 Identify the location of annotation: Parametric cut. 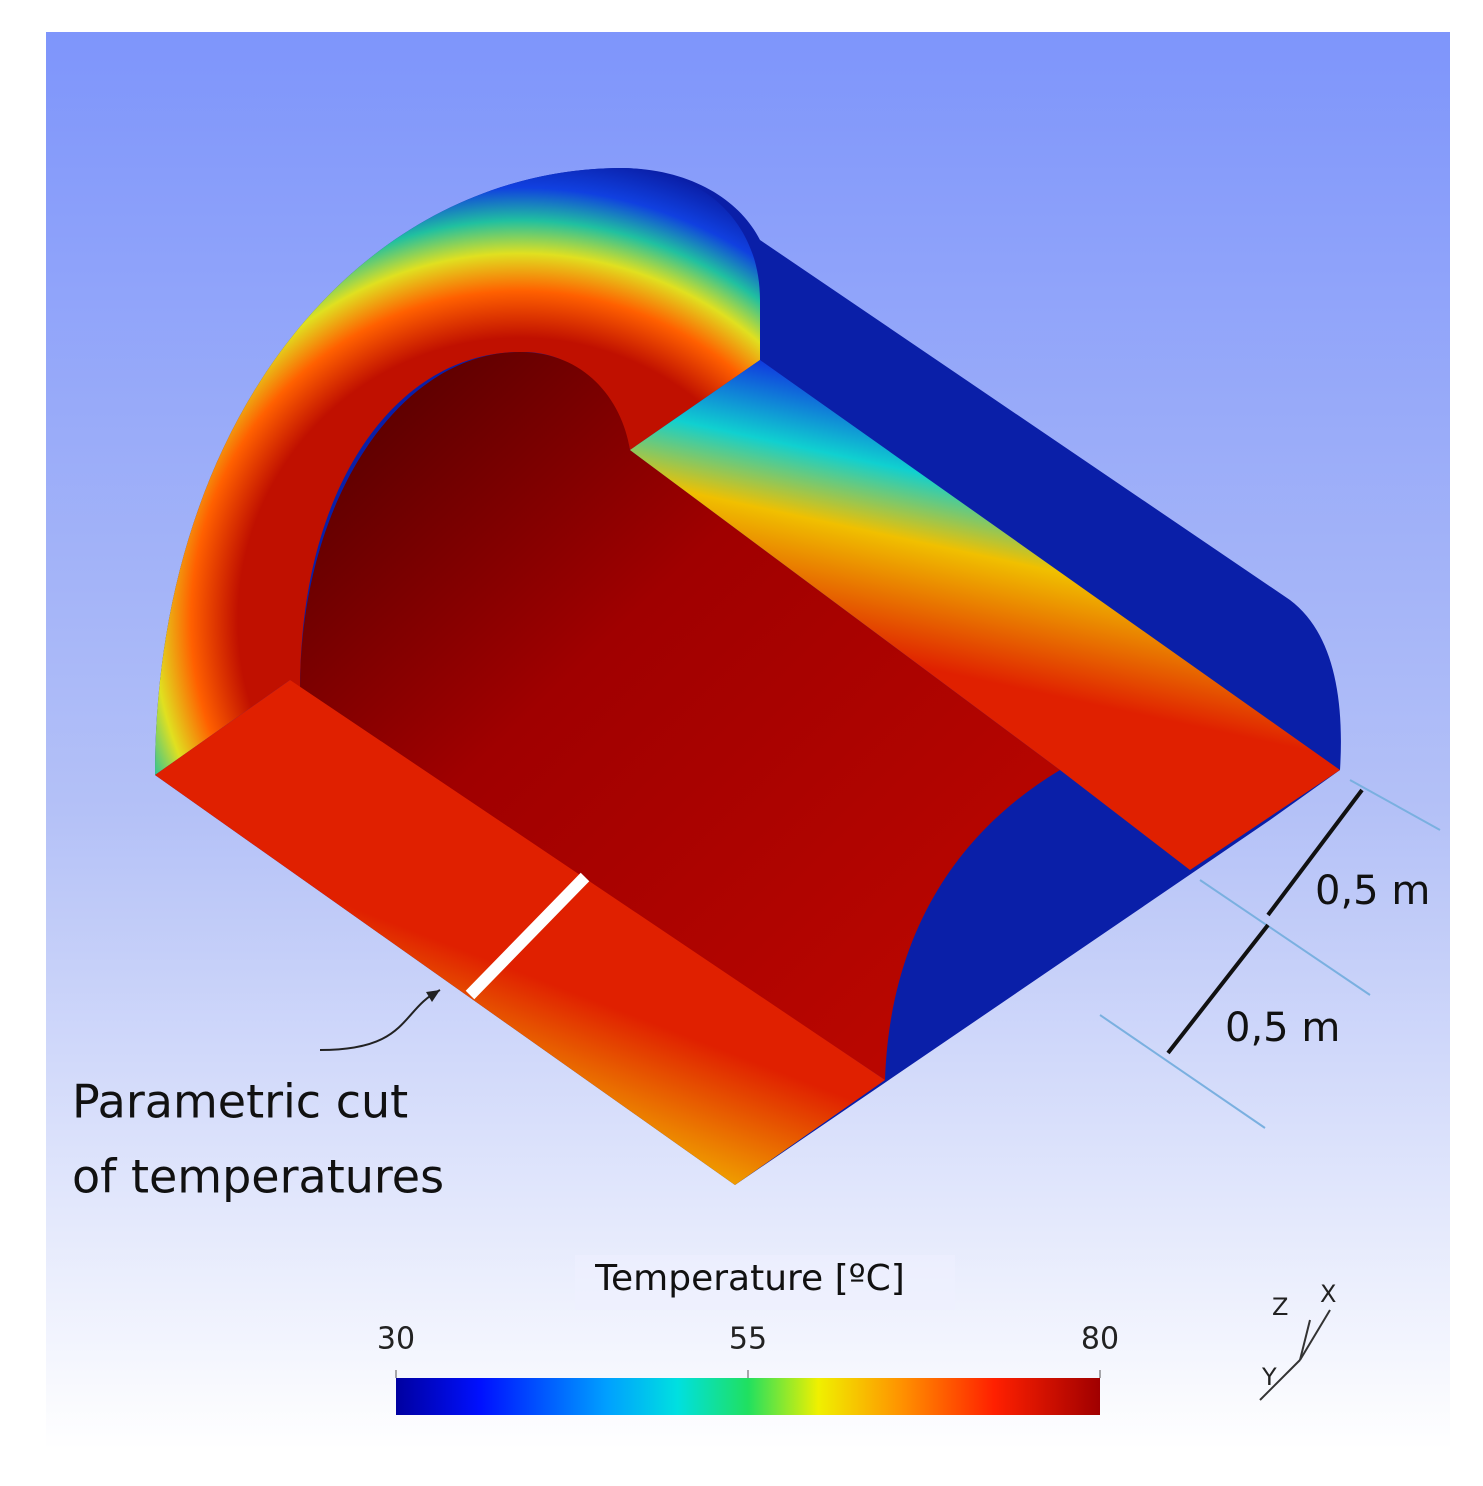
(240, 1102).